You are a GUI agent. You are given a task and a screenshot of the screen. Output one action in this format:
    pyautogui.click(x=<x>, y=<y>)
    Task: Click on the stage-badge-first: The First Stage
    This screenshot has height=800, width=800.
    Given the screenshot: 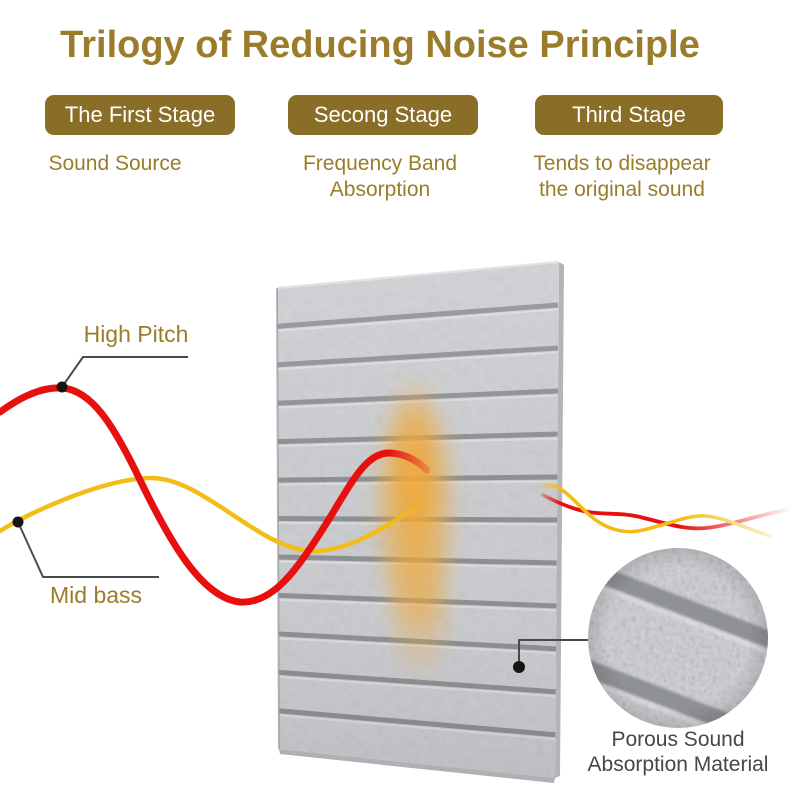 What is the action you would take?
    pyautogui.click(x=140, y=115)
    